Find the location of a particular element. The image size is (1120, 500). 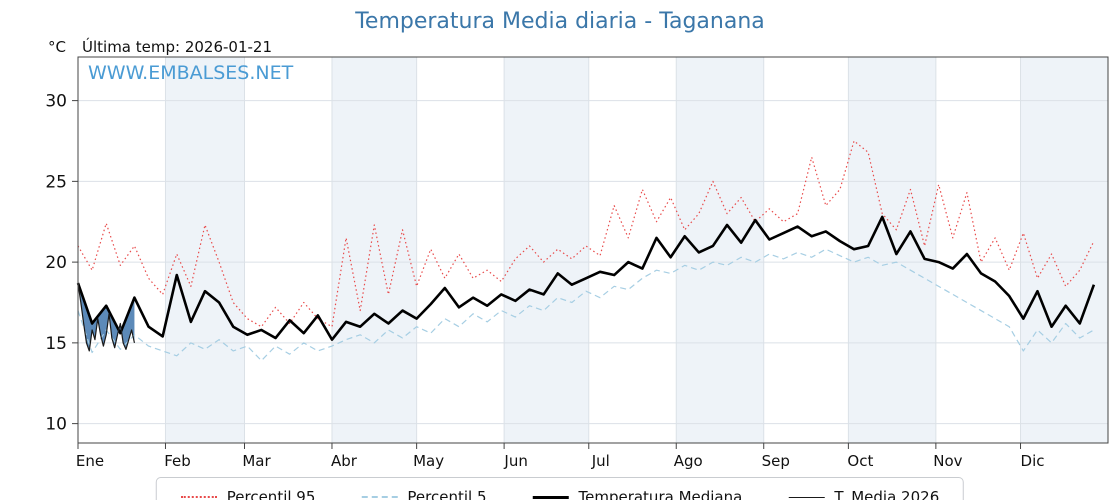

legend-label: T. Media 2026 is located at coordinates (887, 494).